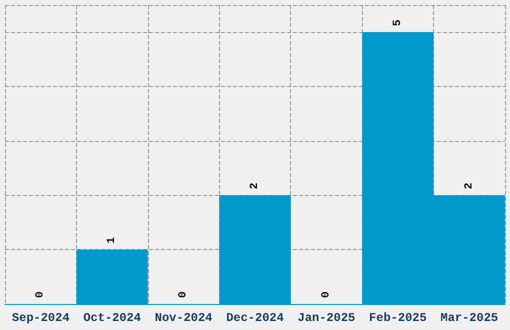  What do you see at coordinates (112, 318) in the screenshot?
I see `x-tick-label: Oct-2024` at bounding box center [112, 318].